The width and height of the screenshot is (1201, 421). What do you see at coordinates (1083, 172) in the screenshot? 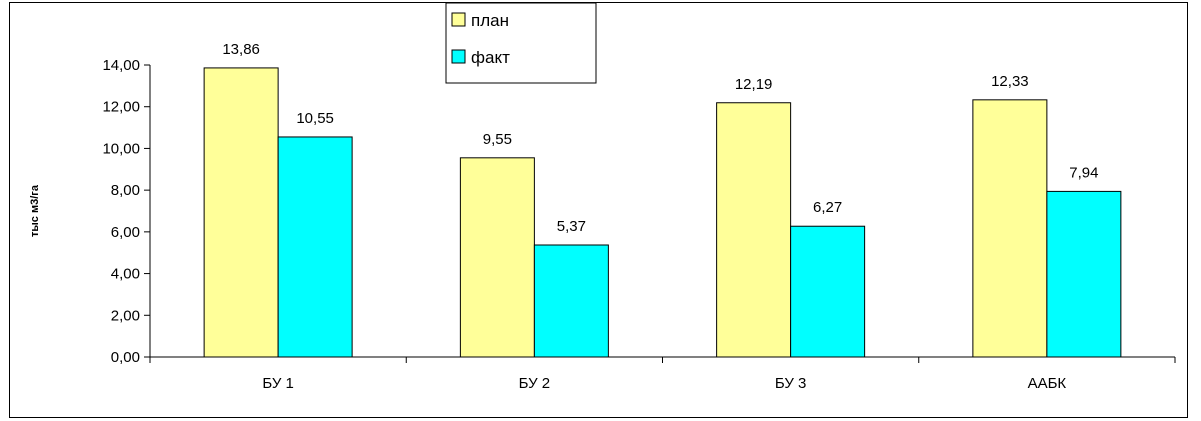
I see `data-label: 7,94` at bounding box center [1083, 172].